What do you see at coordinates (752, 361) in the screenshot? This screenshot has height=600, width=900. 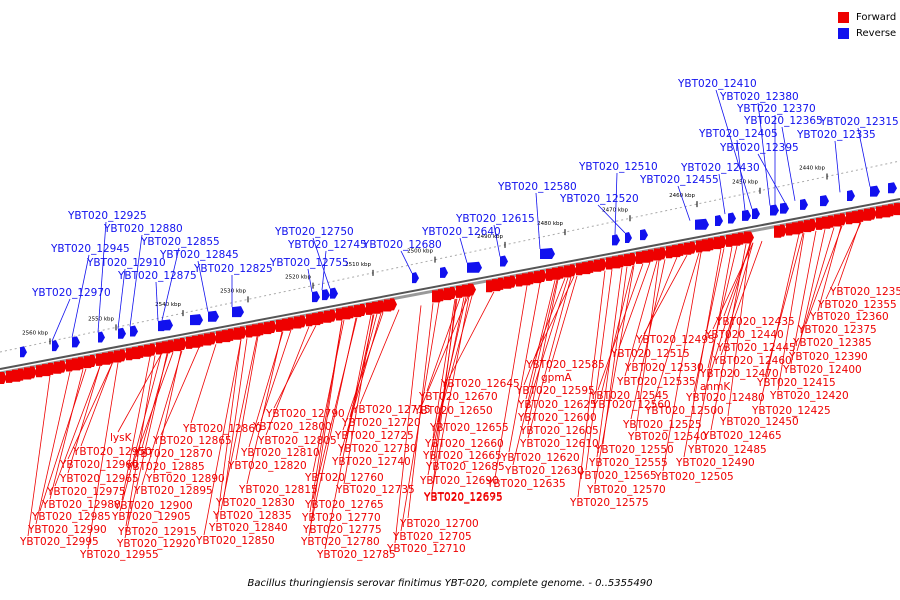 I see `forward-gene-label: YBT020_12460` at bounding box center [752, 361].